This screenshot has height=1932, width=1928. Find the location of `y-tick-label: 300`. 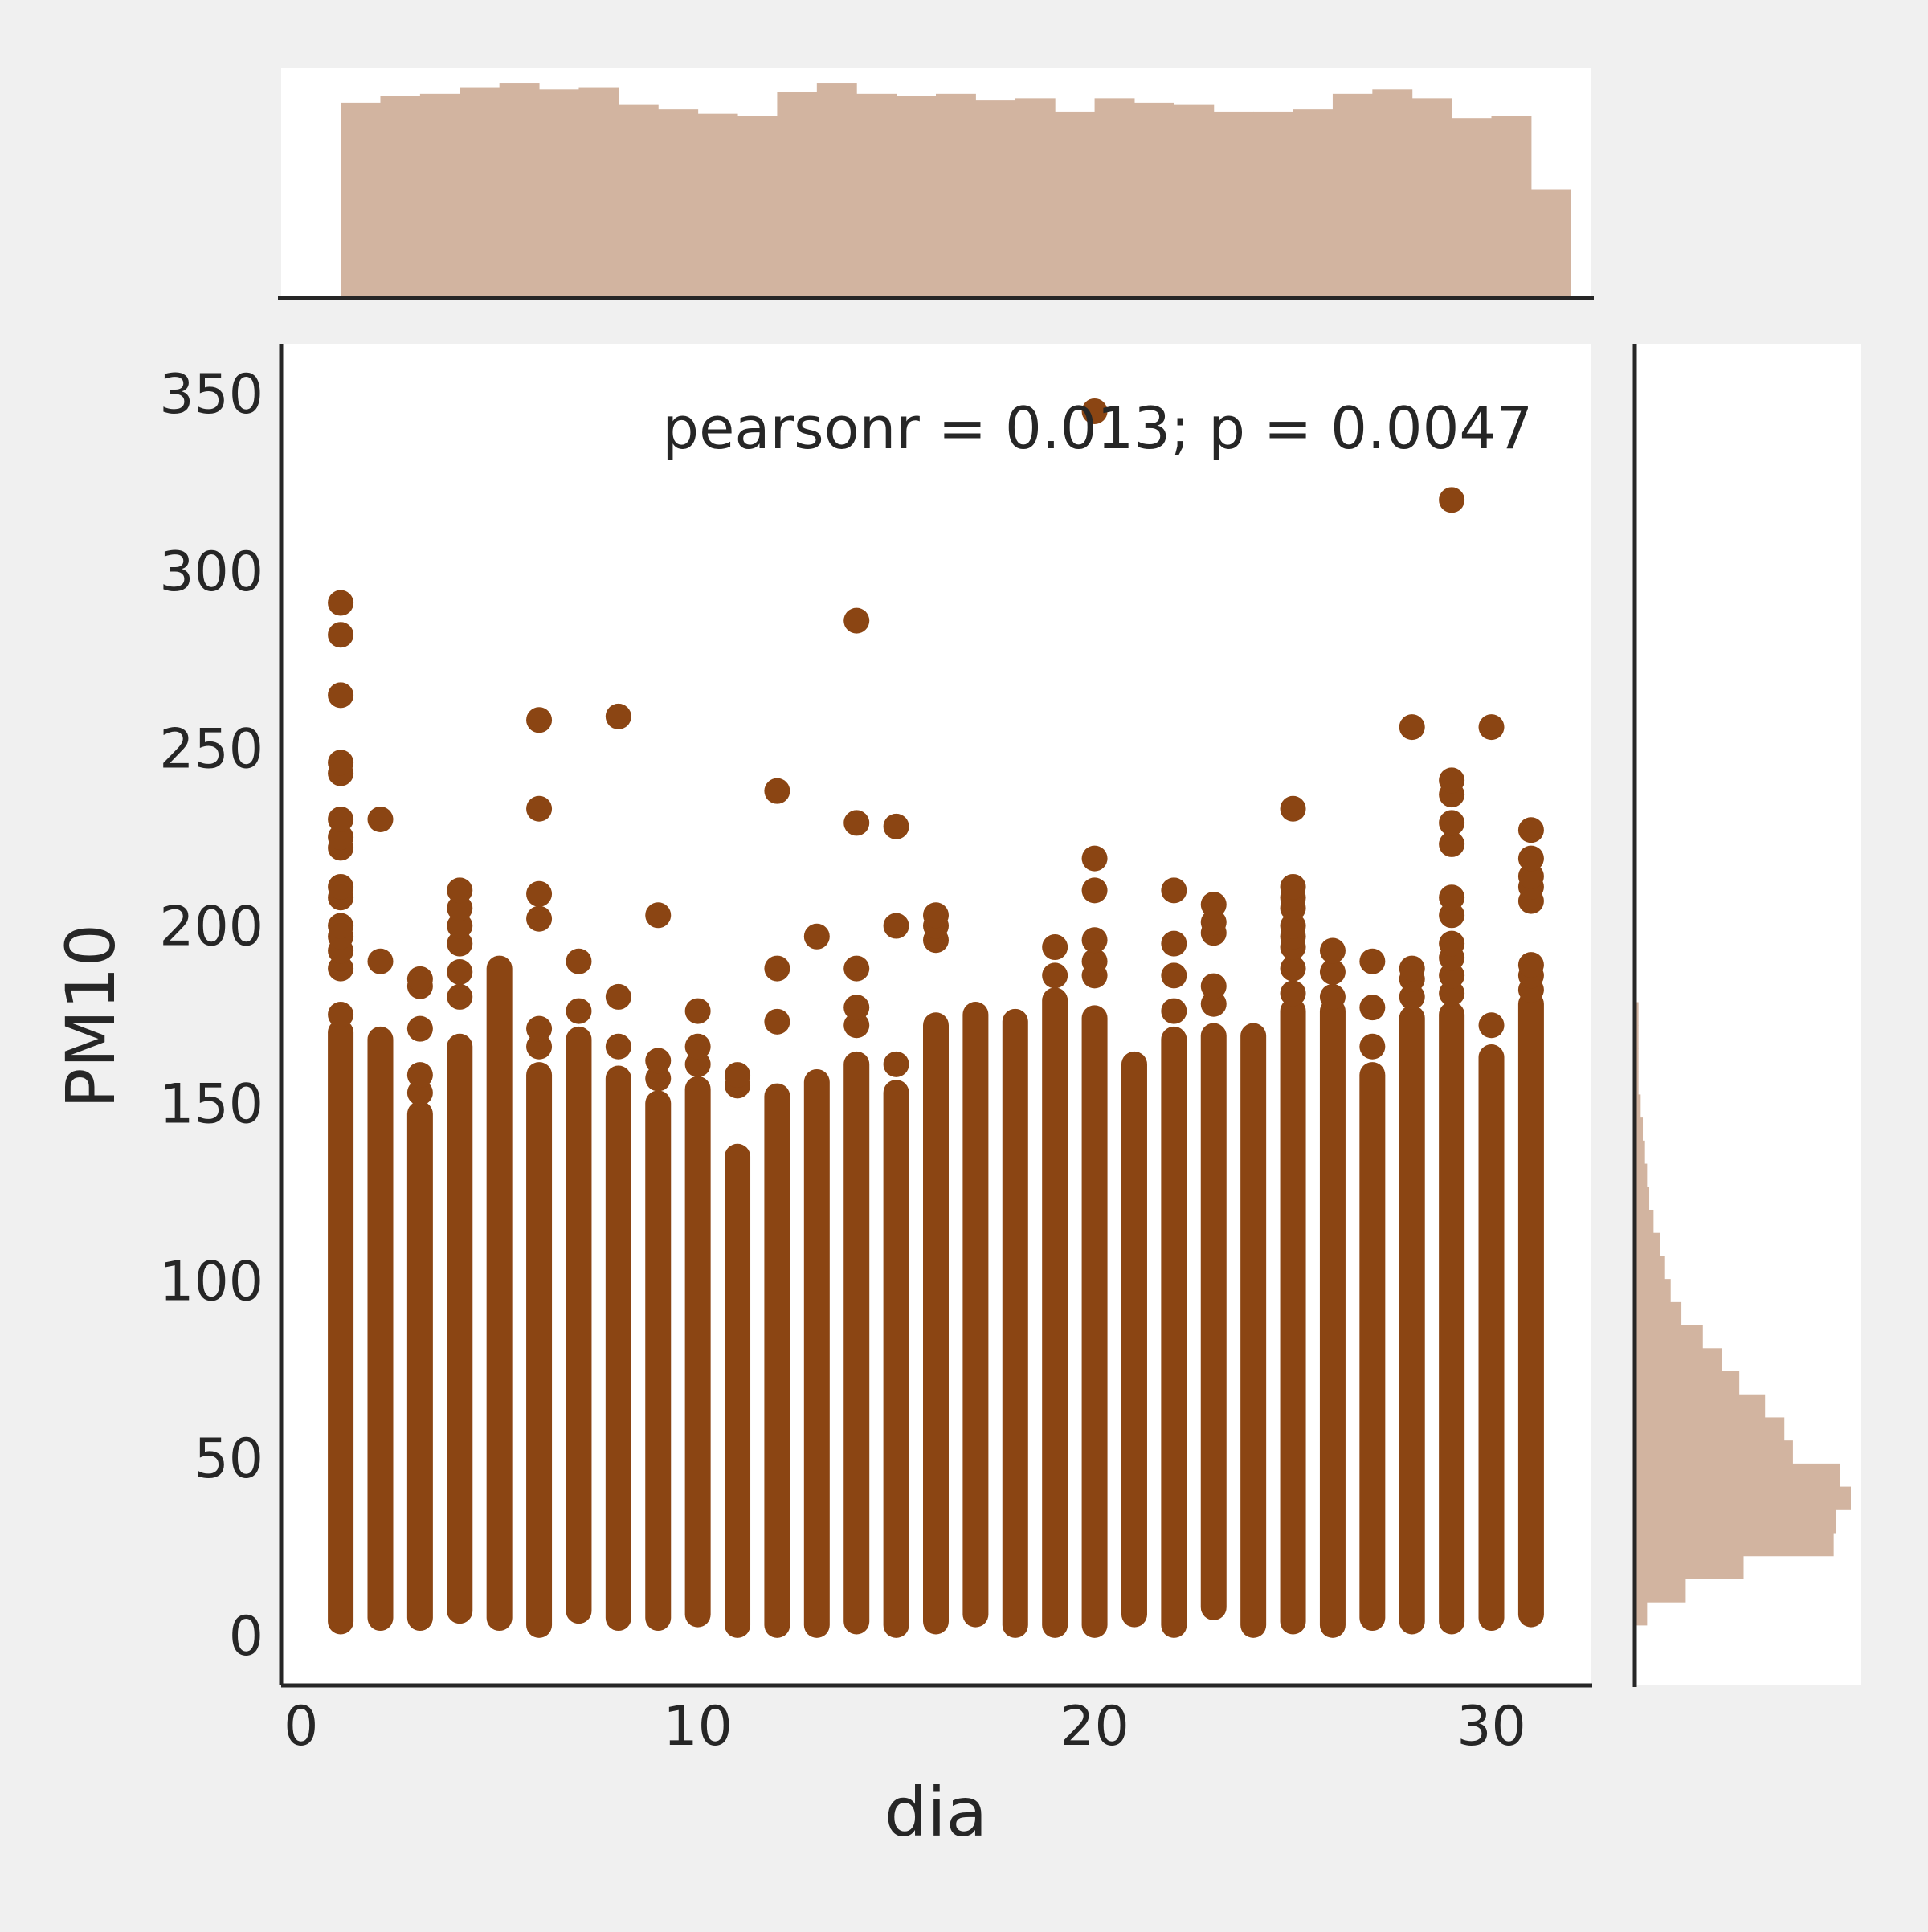

y-tick-label: 300 is located at coordinates (211, 572).